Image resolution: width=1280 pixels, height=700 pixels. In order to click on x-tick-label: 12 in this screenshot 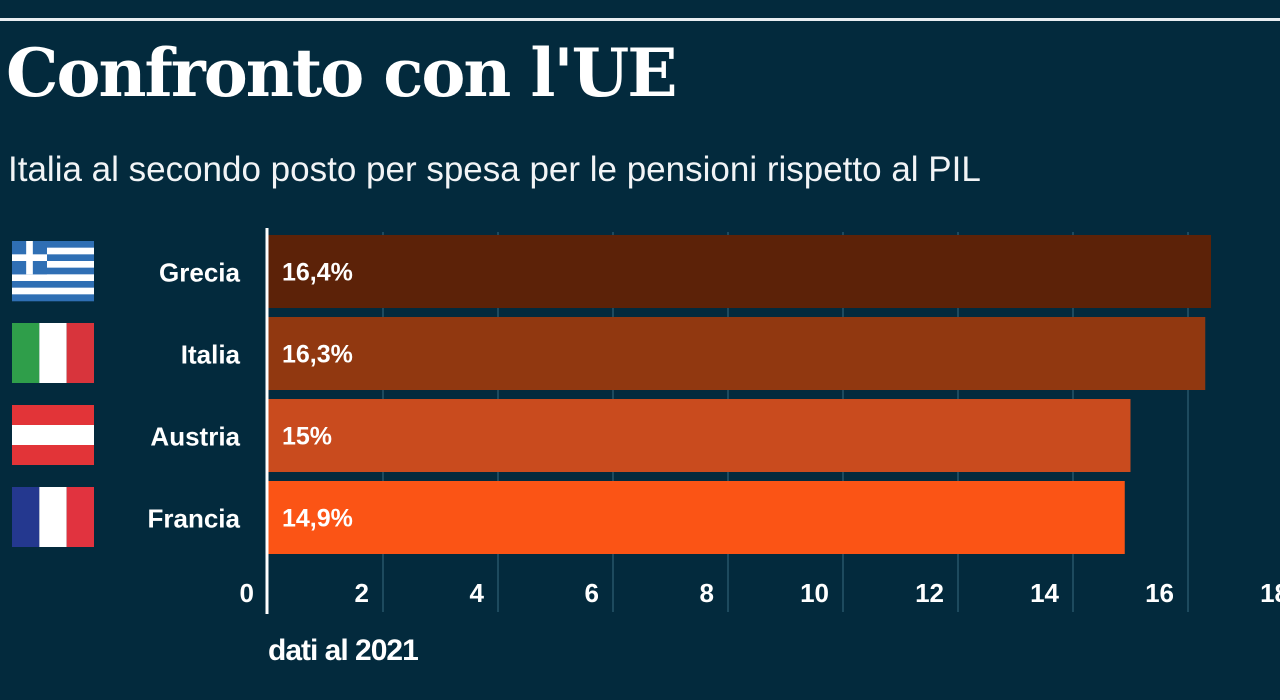, I will do `click(929, 593)`.